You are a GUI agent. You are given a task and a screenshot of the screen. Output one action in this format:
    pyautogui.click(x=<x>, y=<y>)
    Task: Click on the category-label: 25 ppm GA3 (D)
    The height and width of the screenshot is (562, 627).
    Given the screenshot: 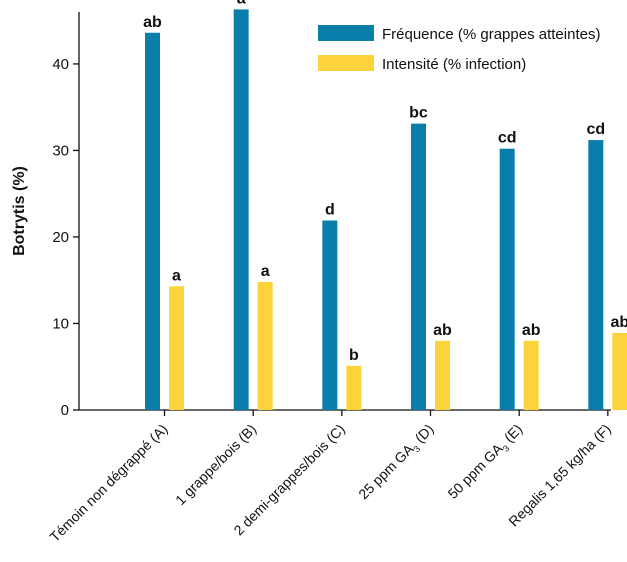 What is the action you would take?
    pyautogui.click(x=397, y=463)
    